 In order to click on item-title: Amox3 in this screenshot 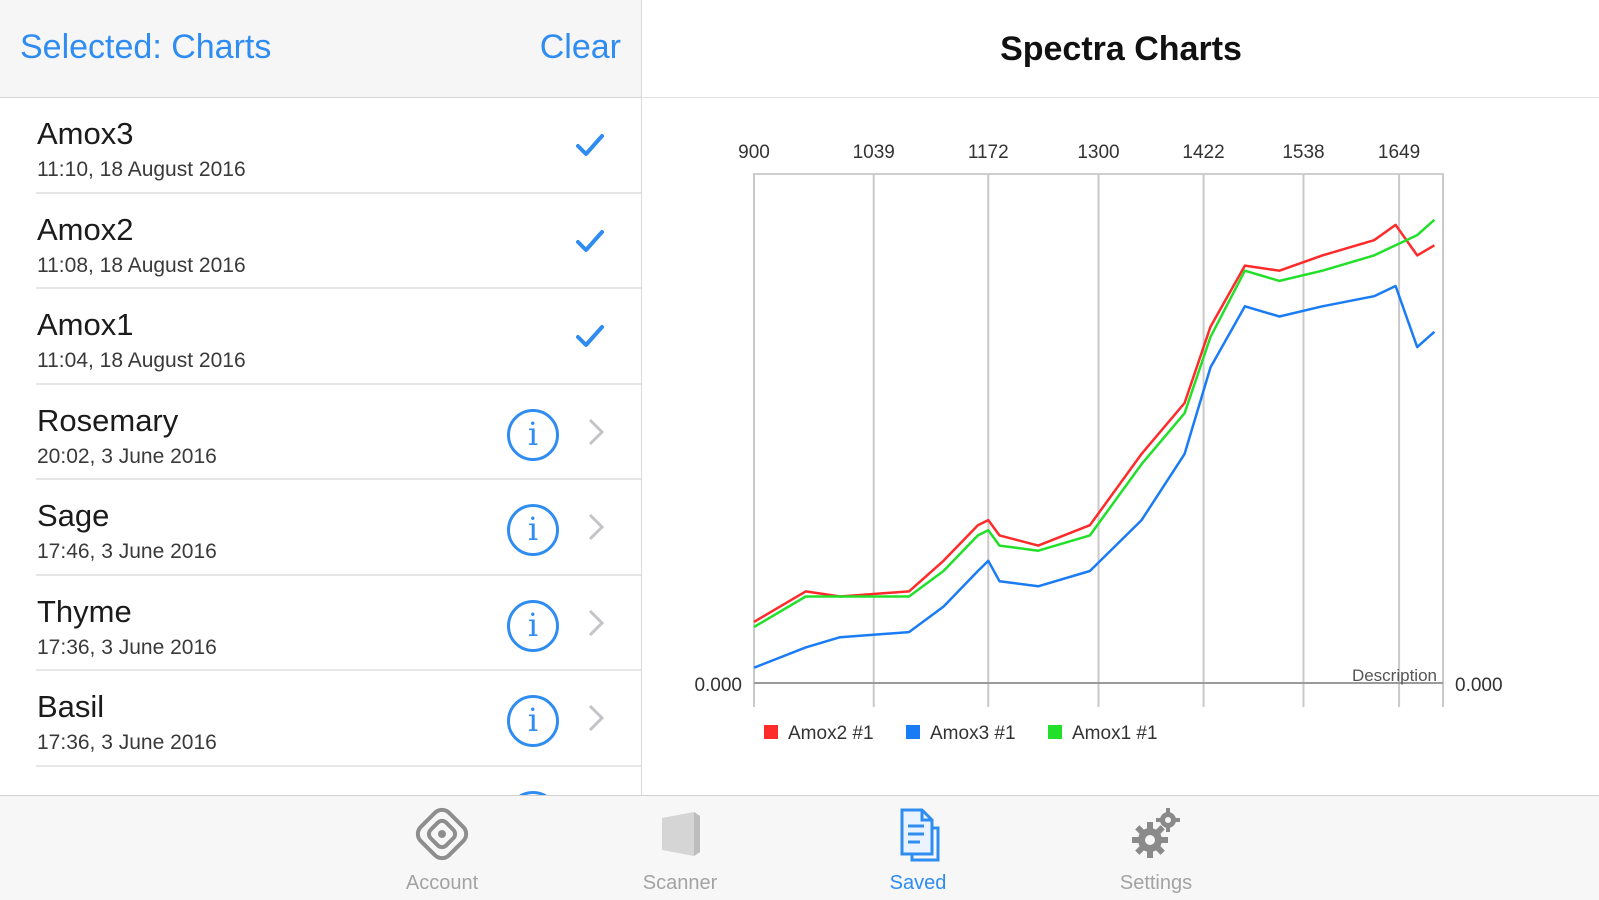, I will do `click(85, 133)`.